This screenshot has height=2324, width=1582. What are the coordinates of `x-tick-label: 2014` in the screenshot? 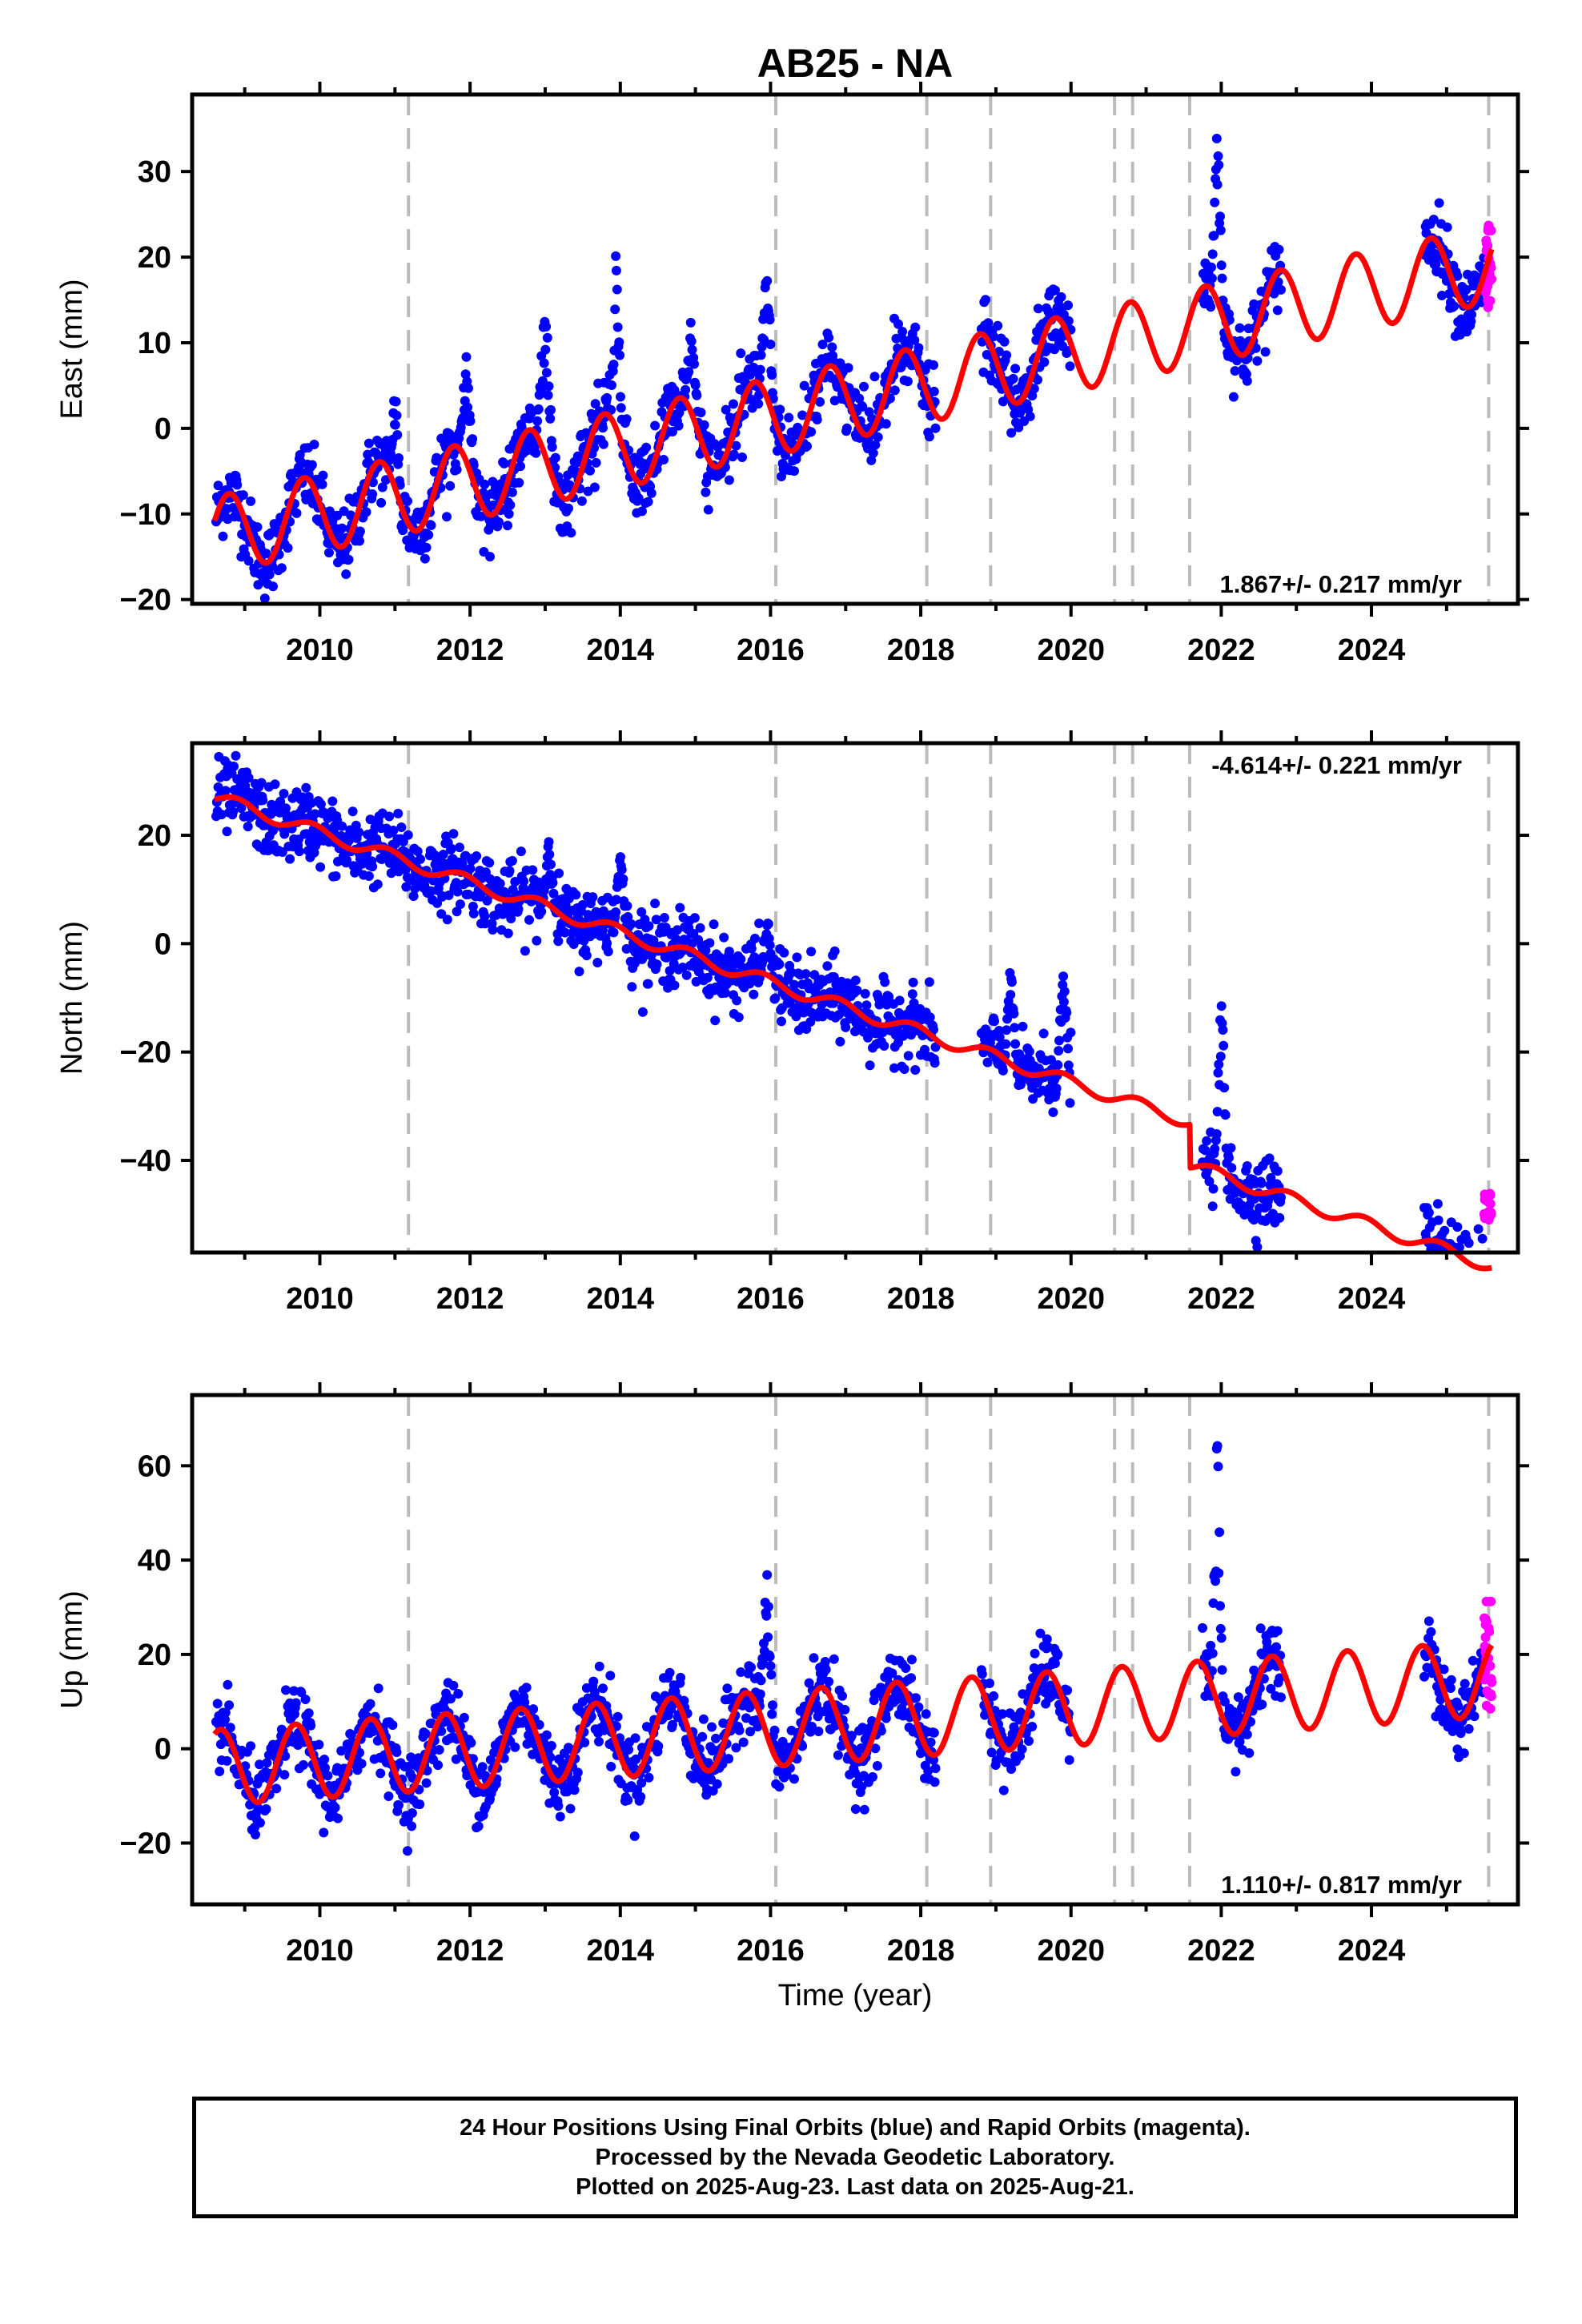 It's located at (621, 650).